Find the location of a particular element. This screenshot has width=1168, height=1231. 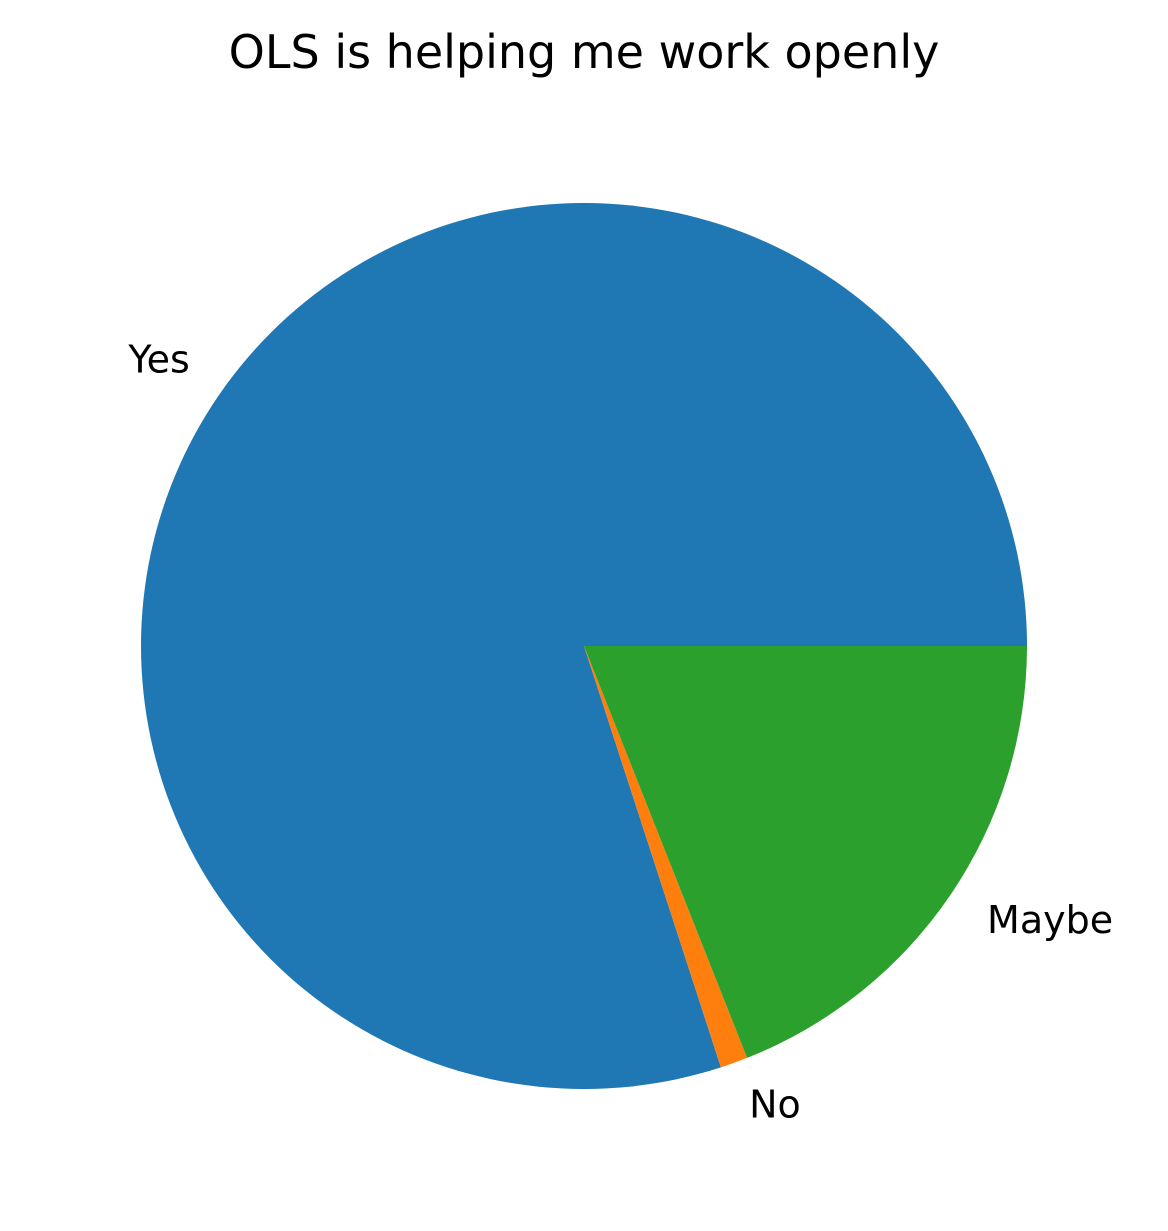

pie-label-yes: Yes is located at coordinates (158, 360).